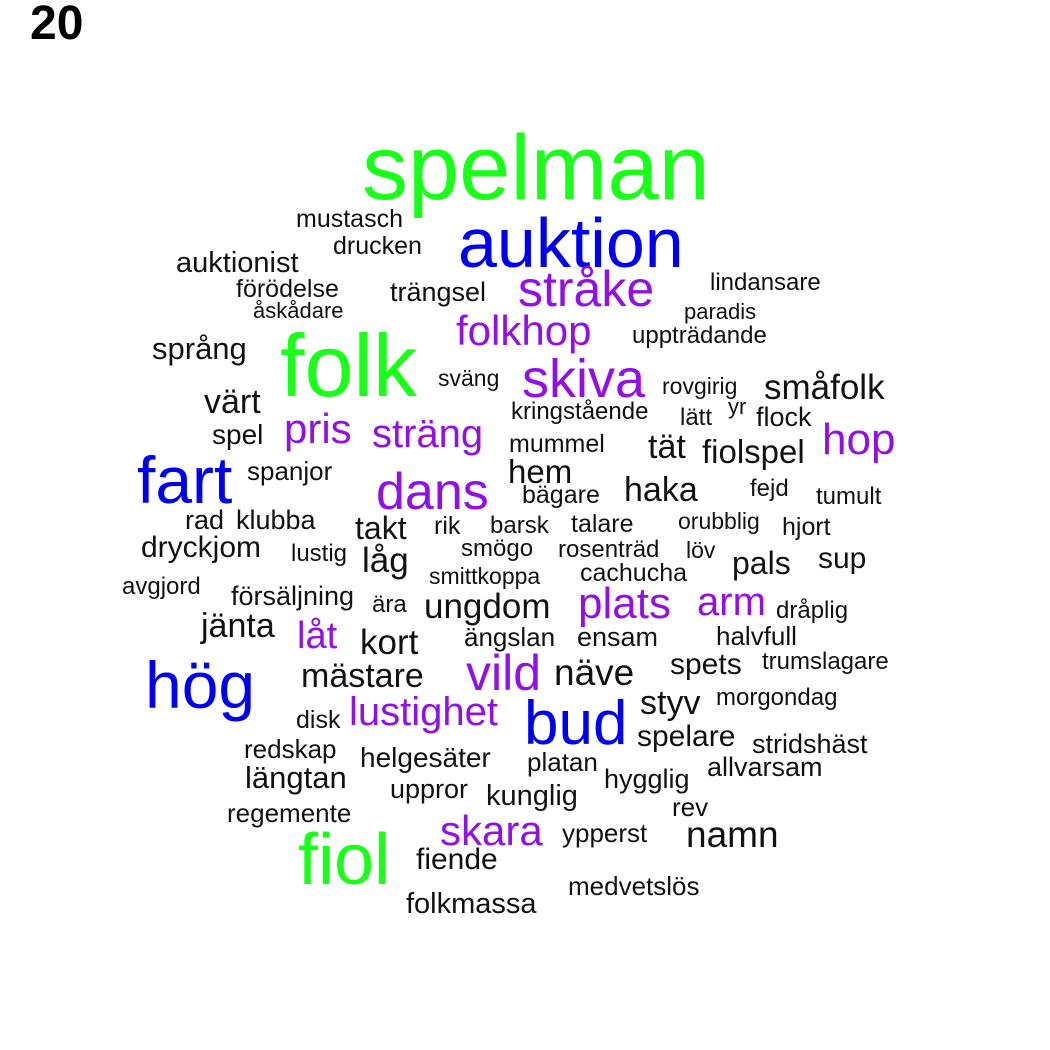 The image size is (1050, 1050). Describe the element at coordinates (706, 664) in the screenshot. I see `cloud-word: spets` at that location.